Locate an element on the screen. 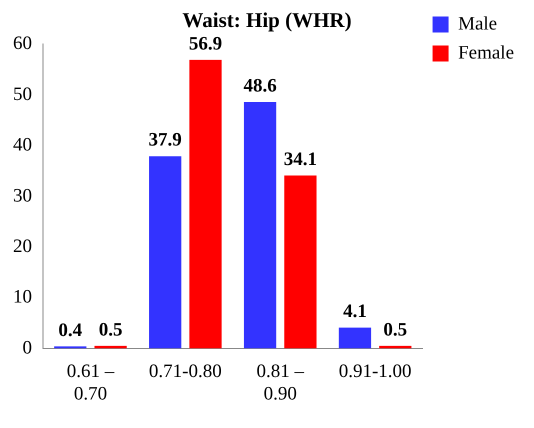 The image size is (534, 428). legend-label: Female is located at coordinates (486, 53).